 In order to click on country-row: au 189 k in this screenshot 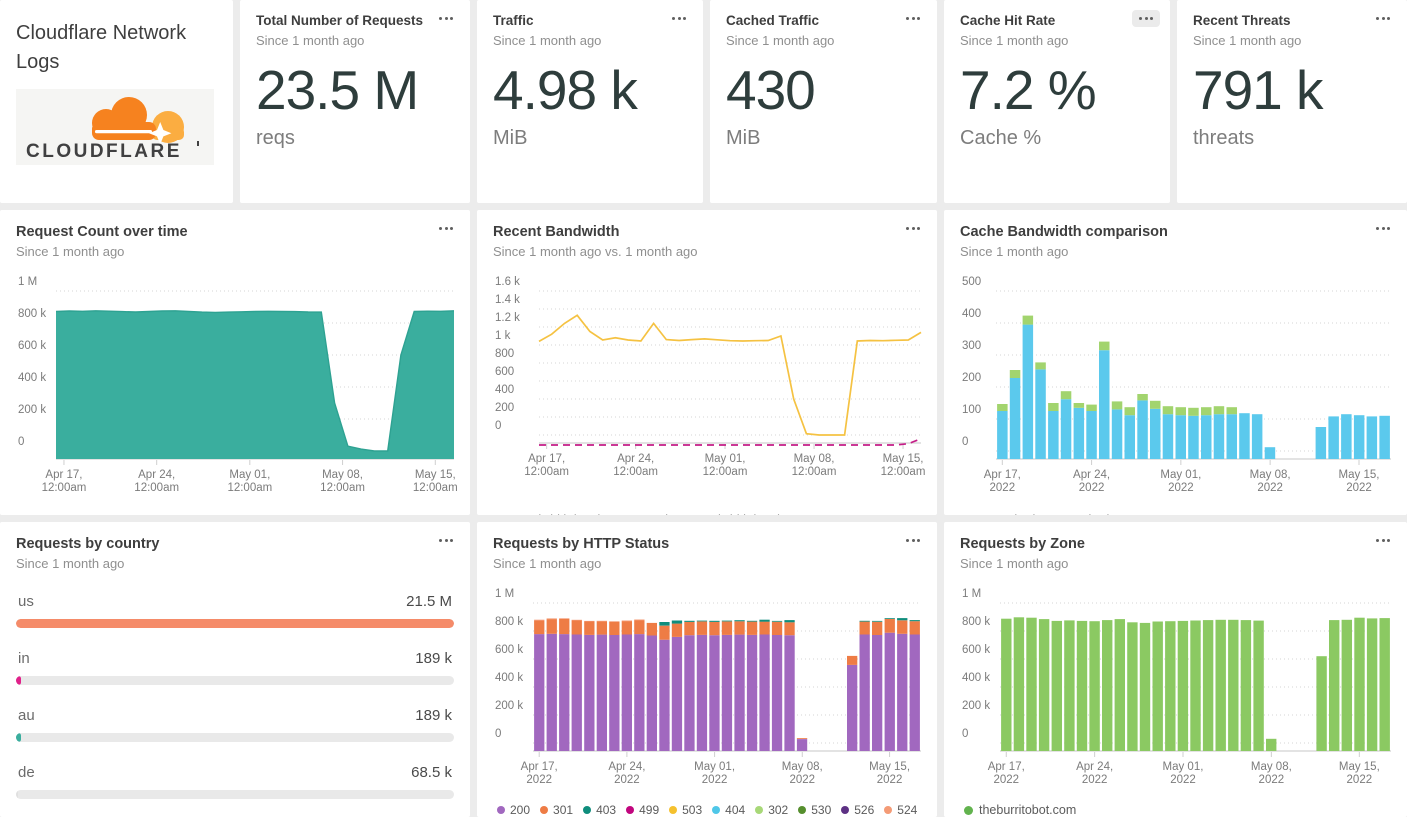, I will do `click(235, 725)`.